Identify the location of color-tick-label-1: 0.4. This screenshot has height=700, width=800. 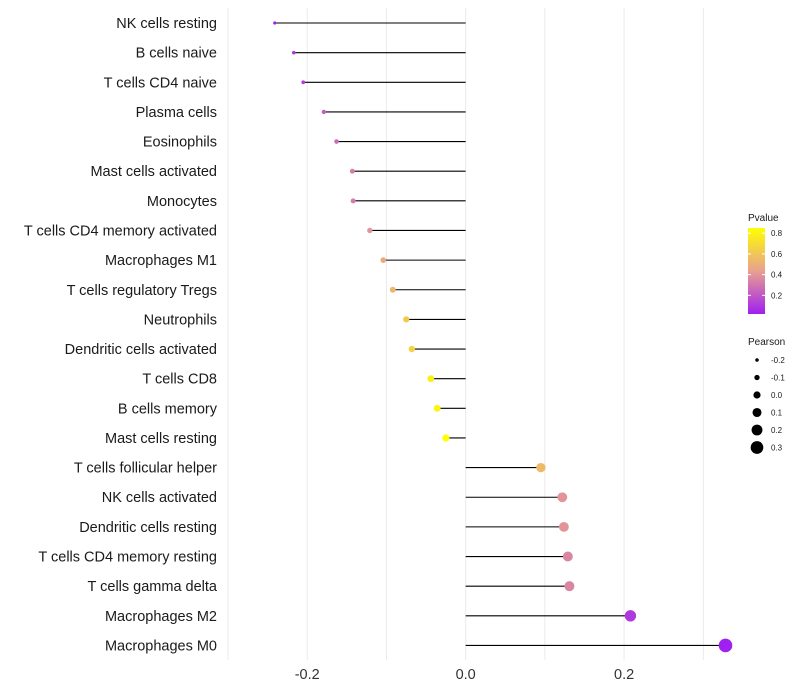
(777, 275).